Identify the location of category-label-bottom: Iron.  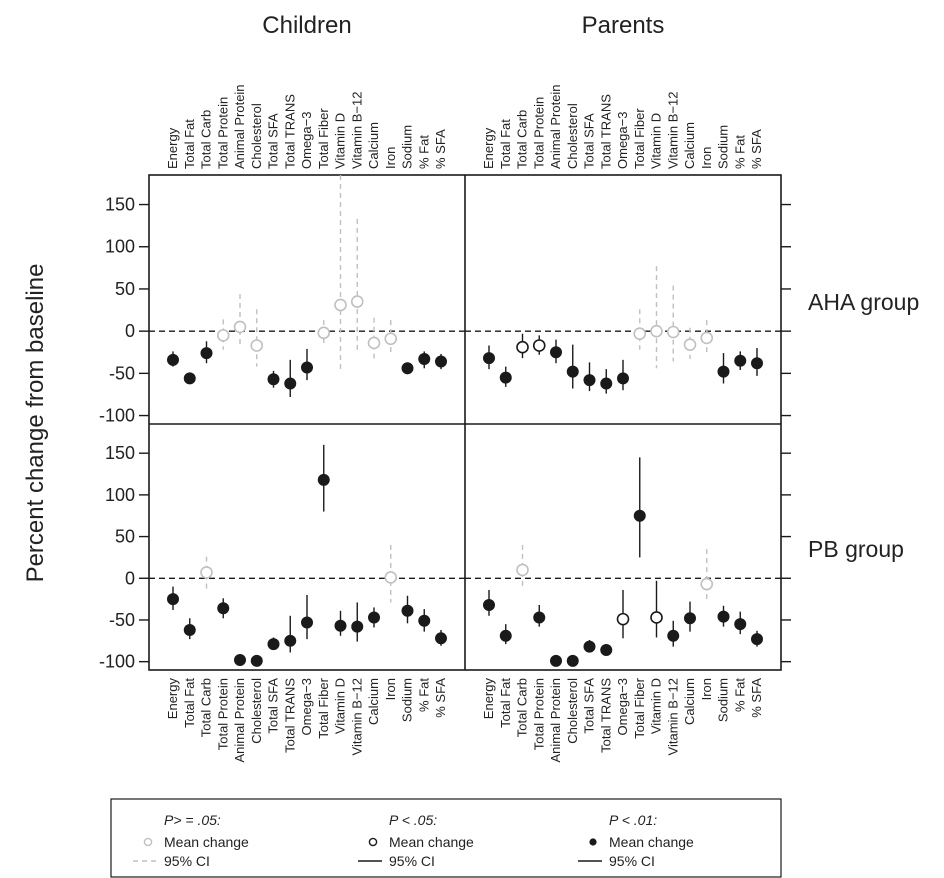
(390, 689).